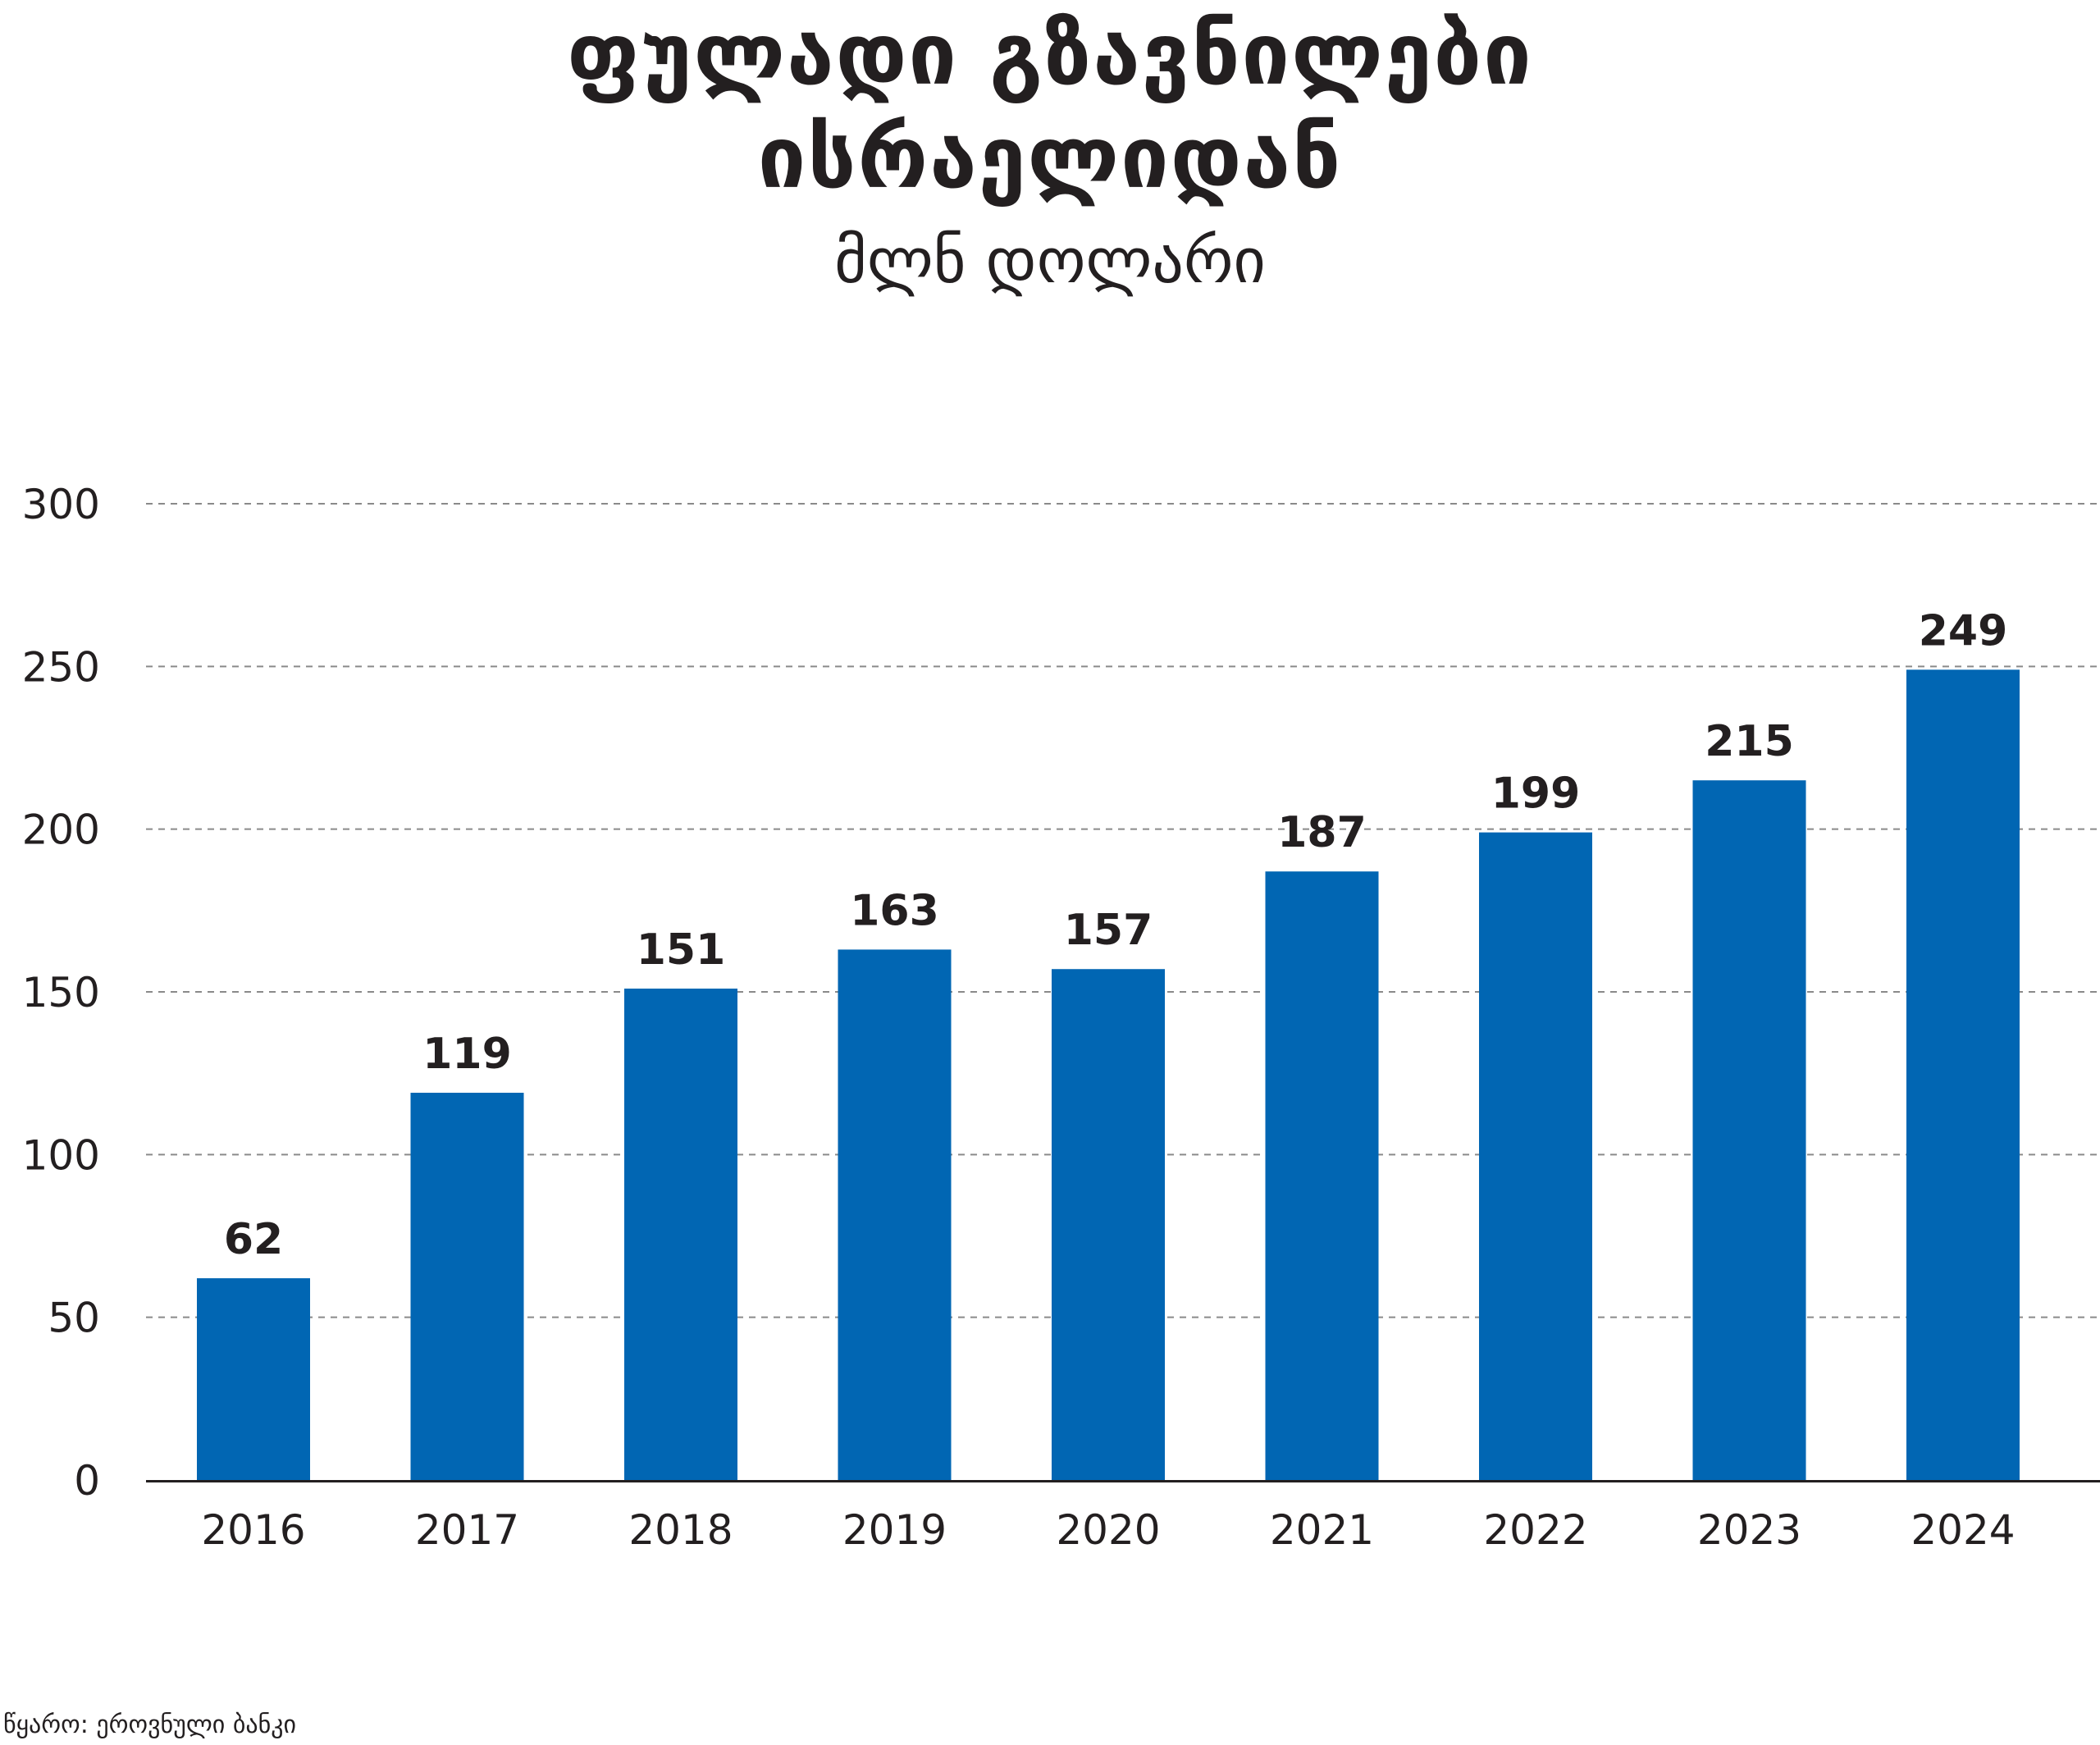 Image resolution: width=2100 pixels, height=1745 pixels. What do you see at coordinates (1535, 1530) in the screenshot?
I see `x-tick-label: 2022` at bounding box center [1535, 1530].